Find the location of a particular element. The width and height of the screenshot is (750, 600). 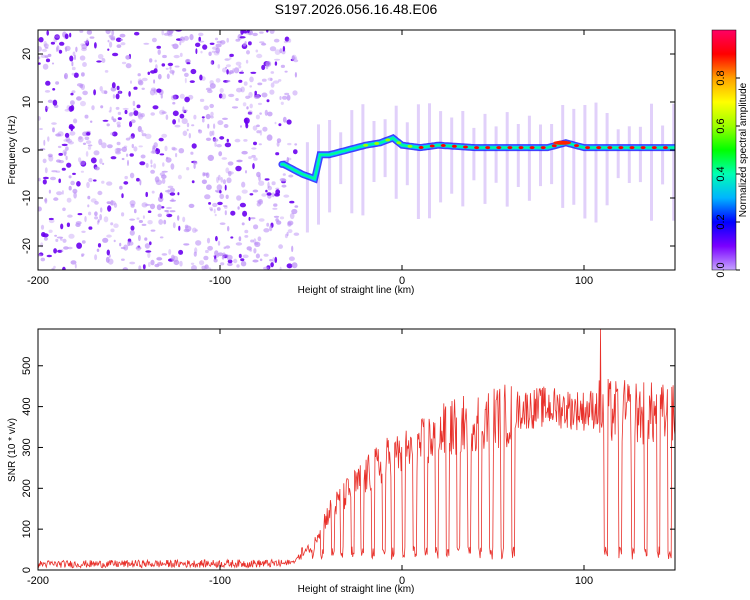

colorbar-tick-label: 0.6 is located at coordinates (721, 125).